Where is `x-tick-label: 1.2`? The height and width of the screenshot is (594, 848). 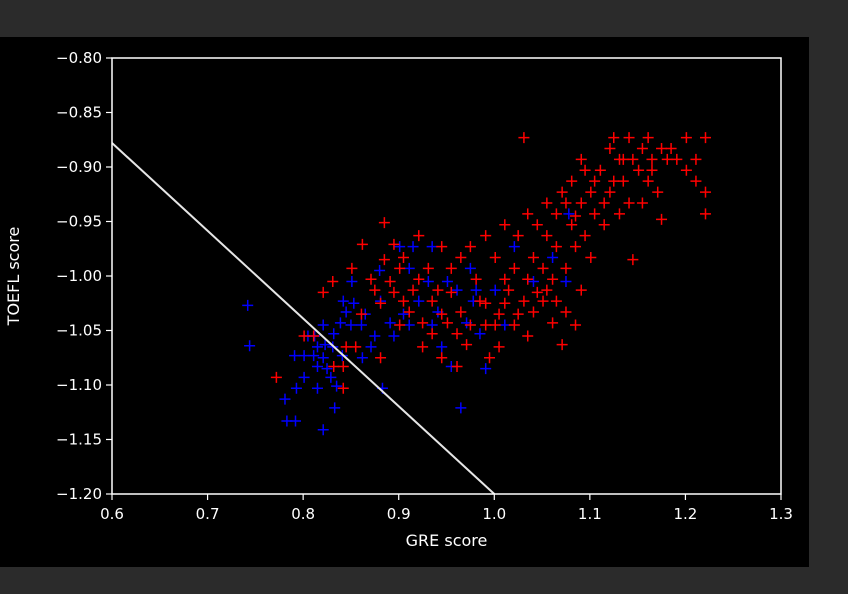 x-tick-label: 1.2 is located at coordinates (685, 514).